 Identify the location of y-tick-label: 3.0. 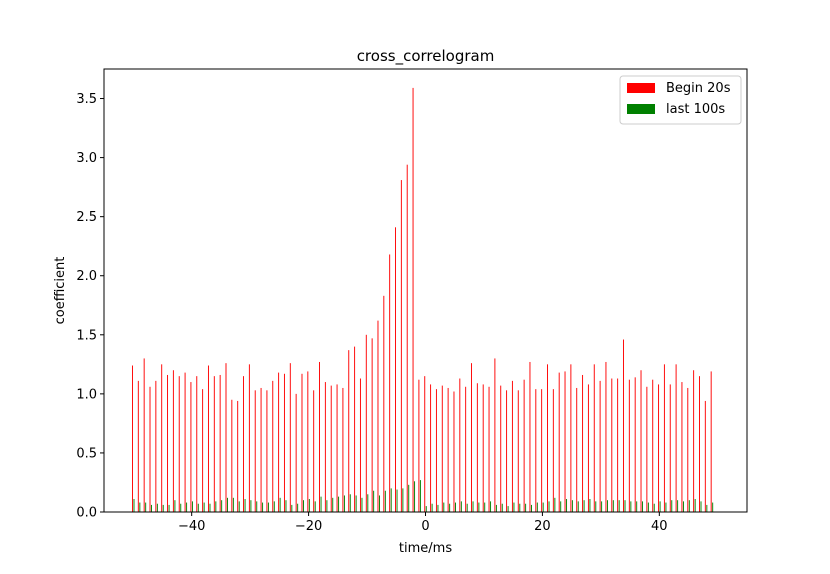
(86, 158).